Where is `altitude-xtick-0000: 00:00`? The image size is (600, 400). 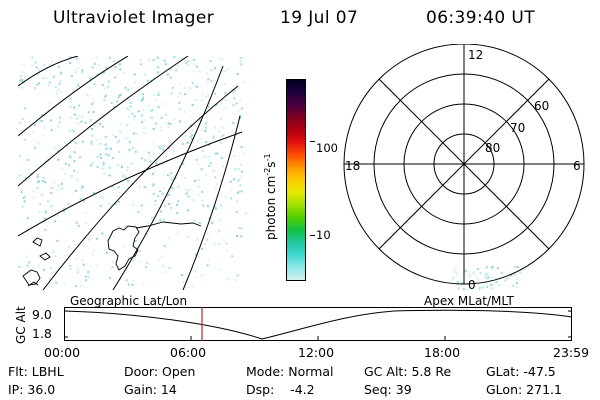 altitude-xtick-0000: 00:00 is located at coordinates (62, 352).